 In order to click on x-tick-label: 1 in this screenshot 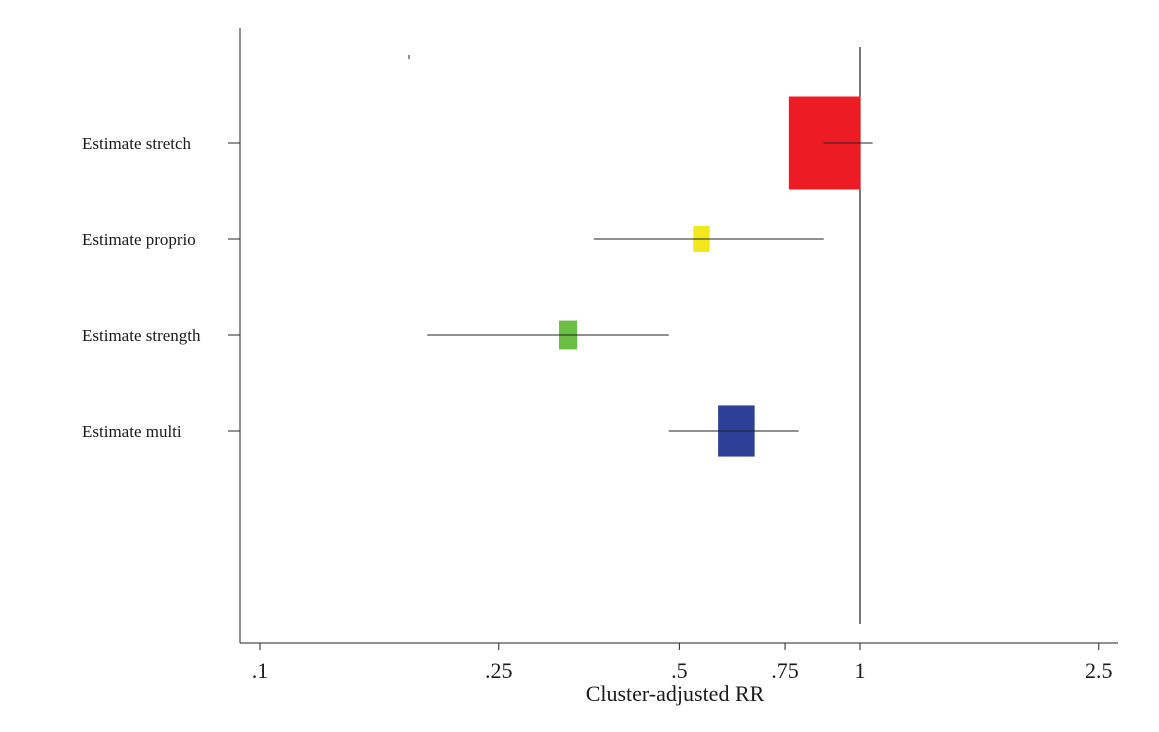, I will do `click(860, 670)`.